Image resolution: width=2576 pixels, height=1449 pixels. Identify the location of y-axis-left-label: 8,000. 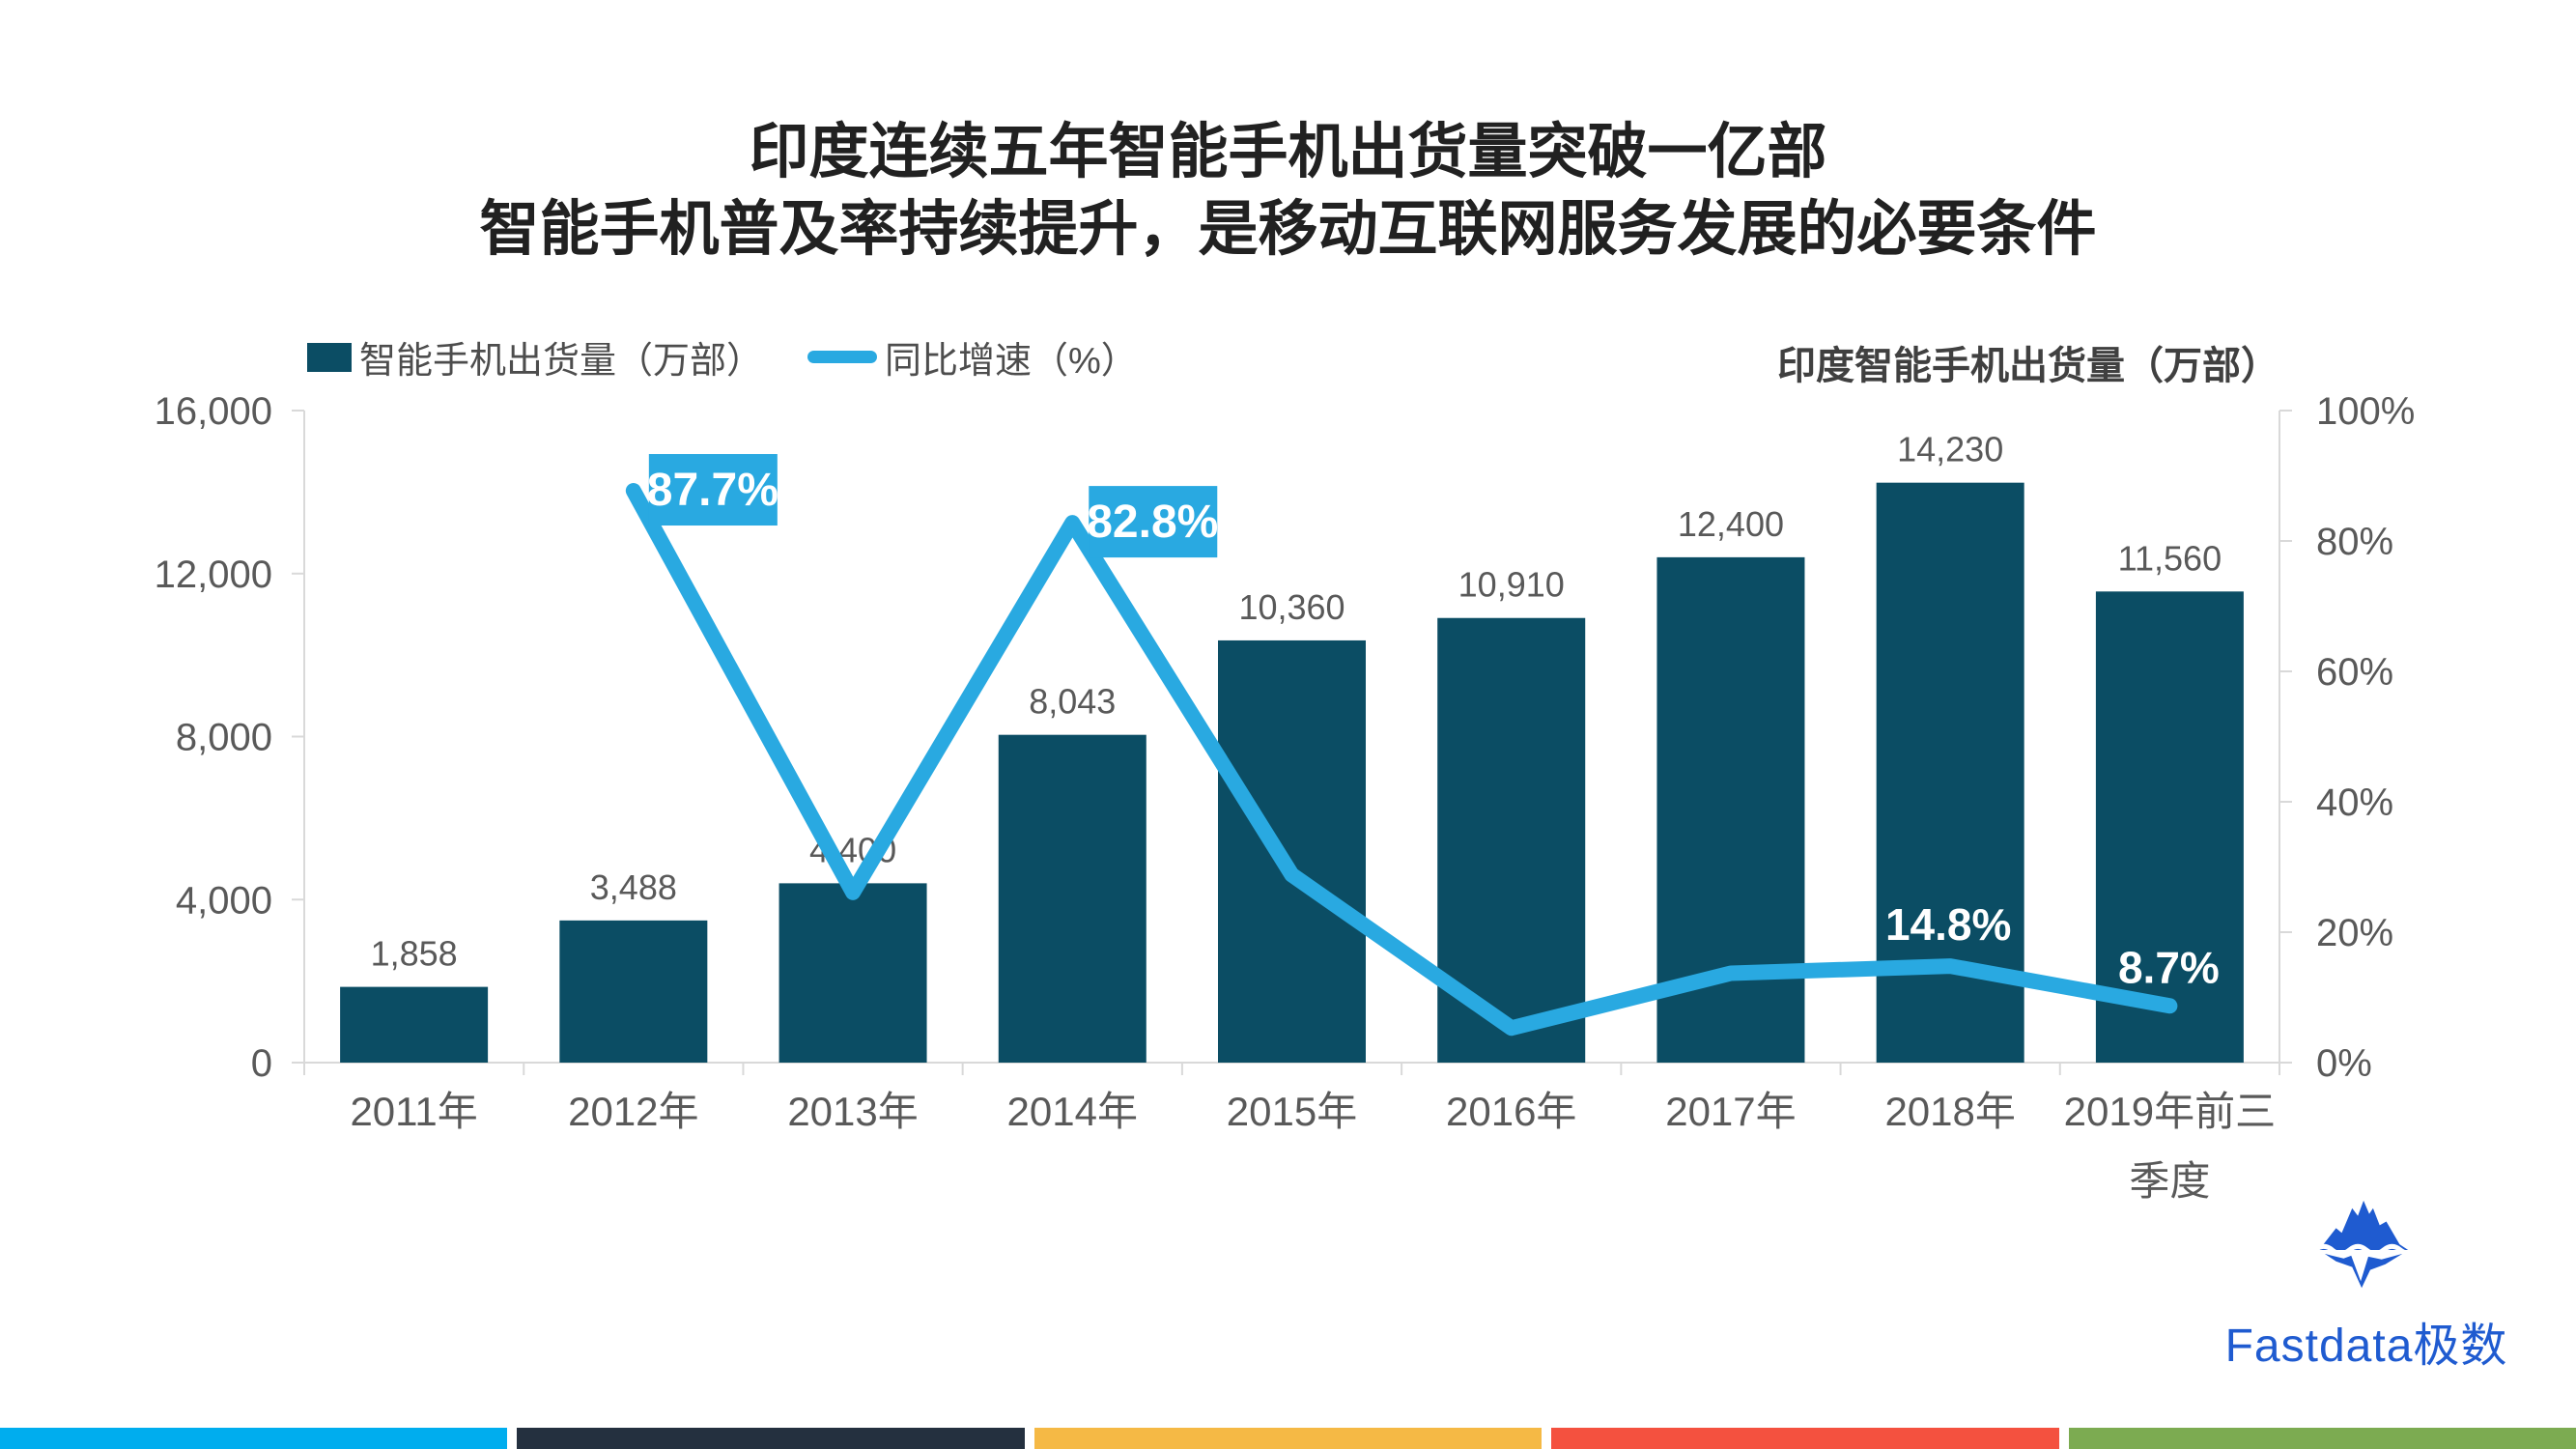
(224, 738).